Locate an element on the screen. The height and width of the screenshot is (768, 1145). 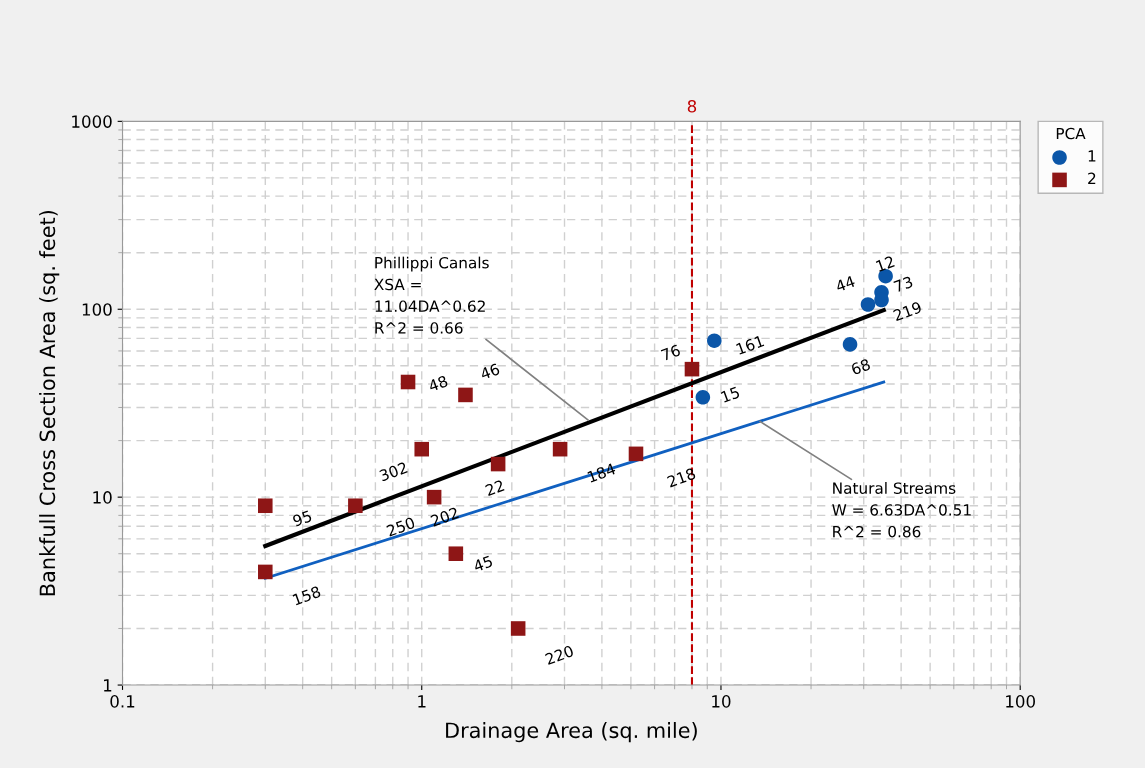
y-tick-label: 10 is located at coordinates (102, 497).